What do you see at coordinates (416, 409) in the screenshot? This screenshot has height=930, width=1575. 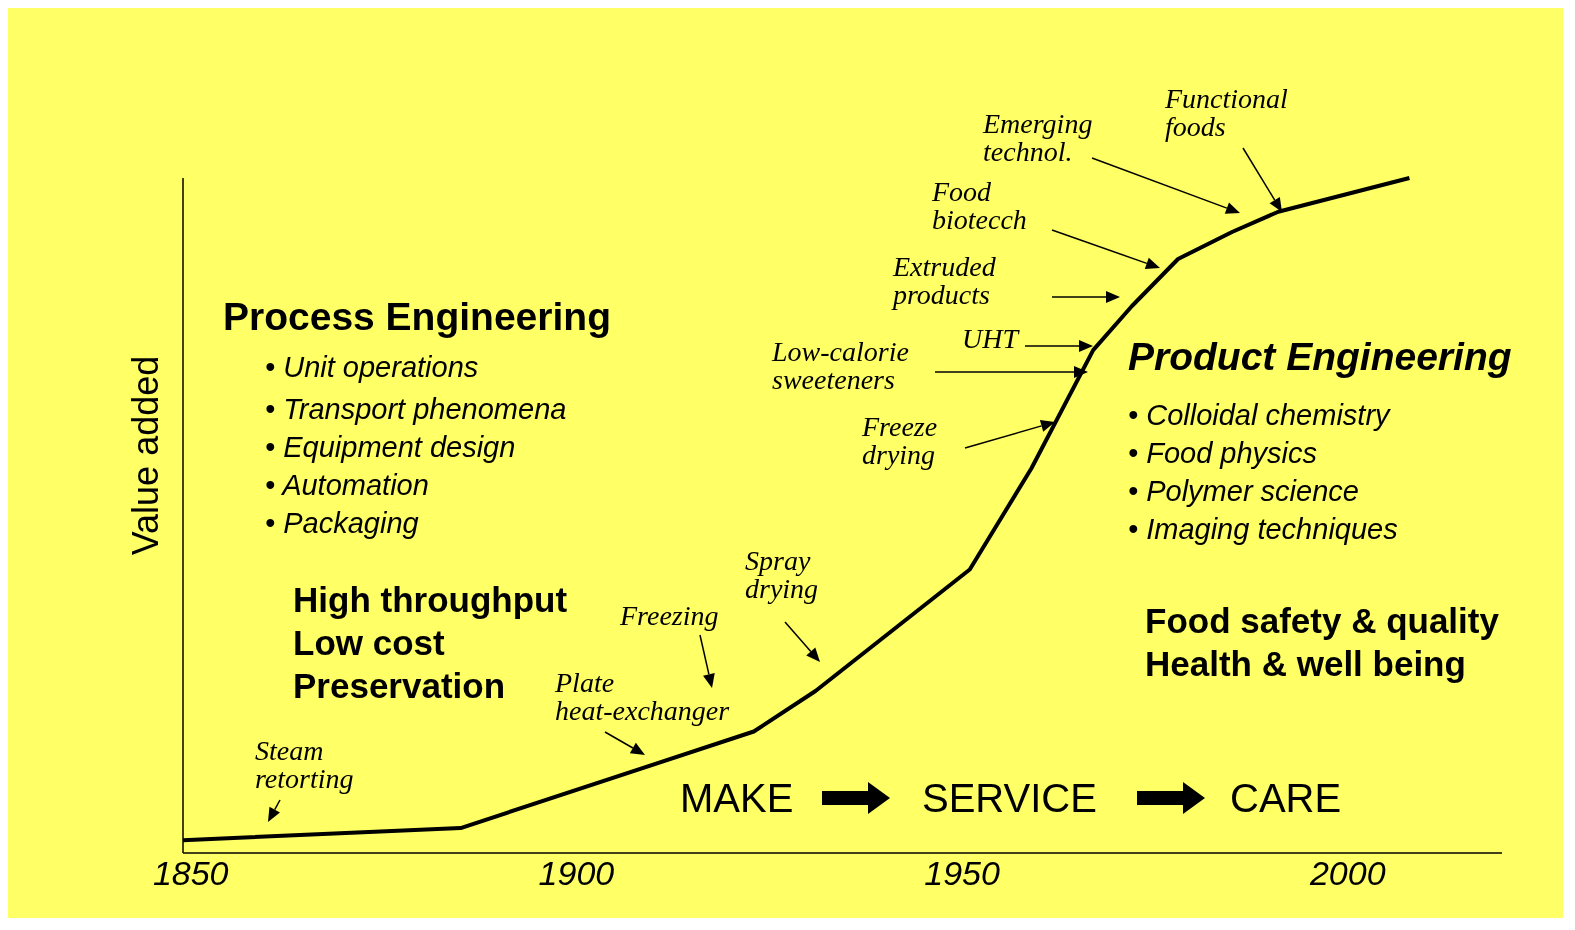 I see `annotation: • Transport phenomena` at bounding box center [416, 409].